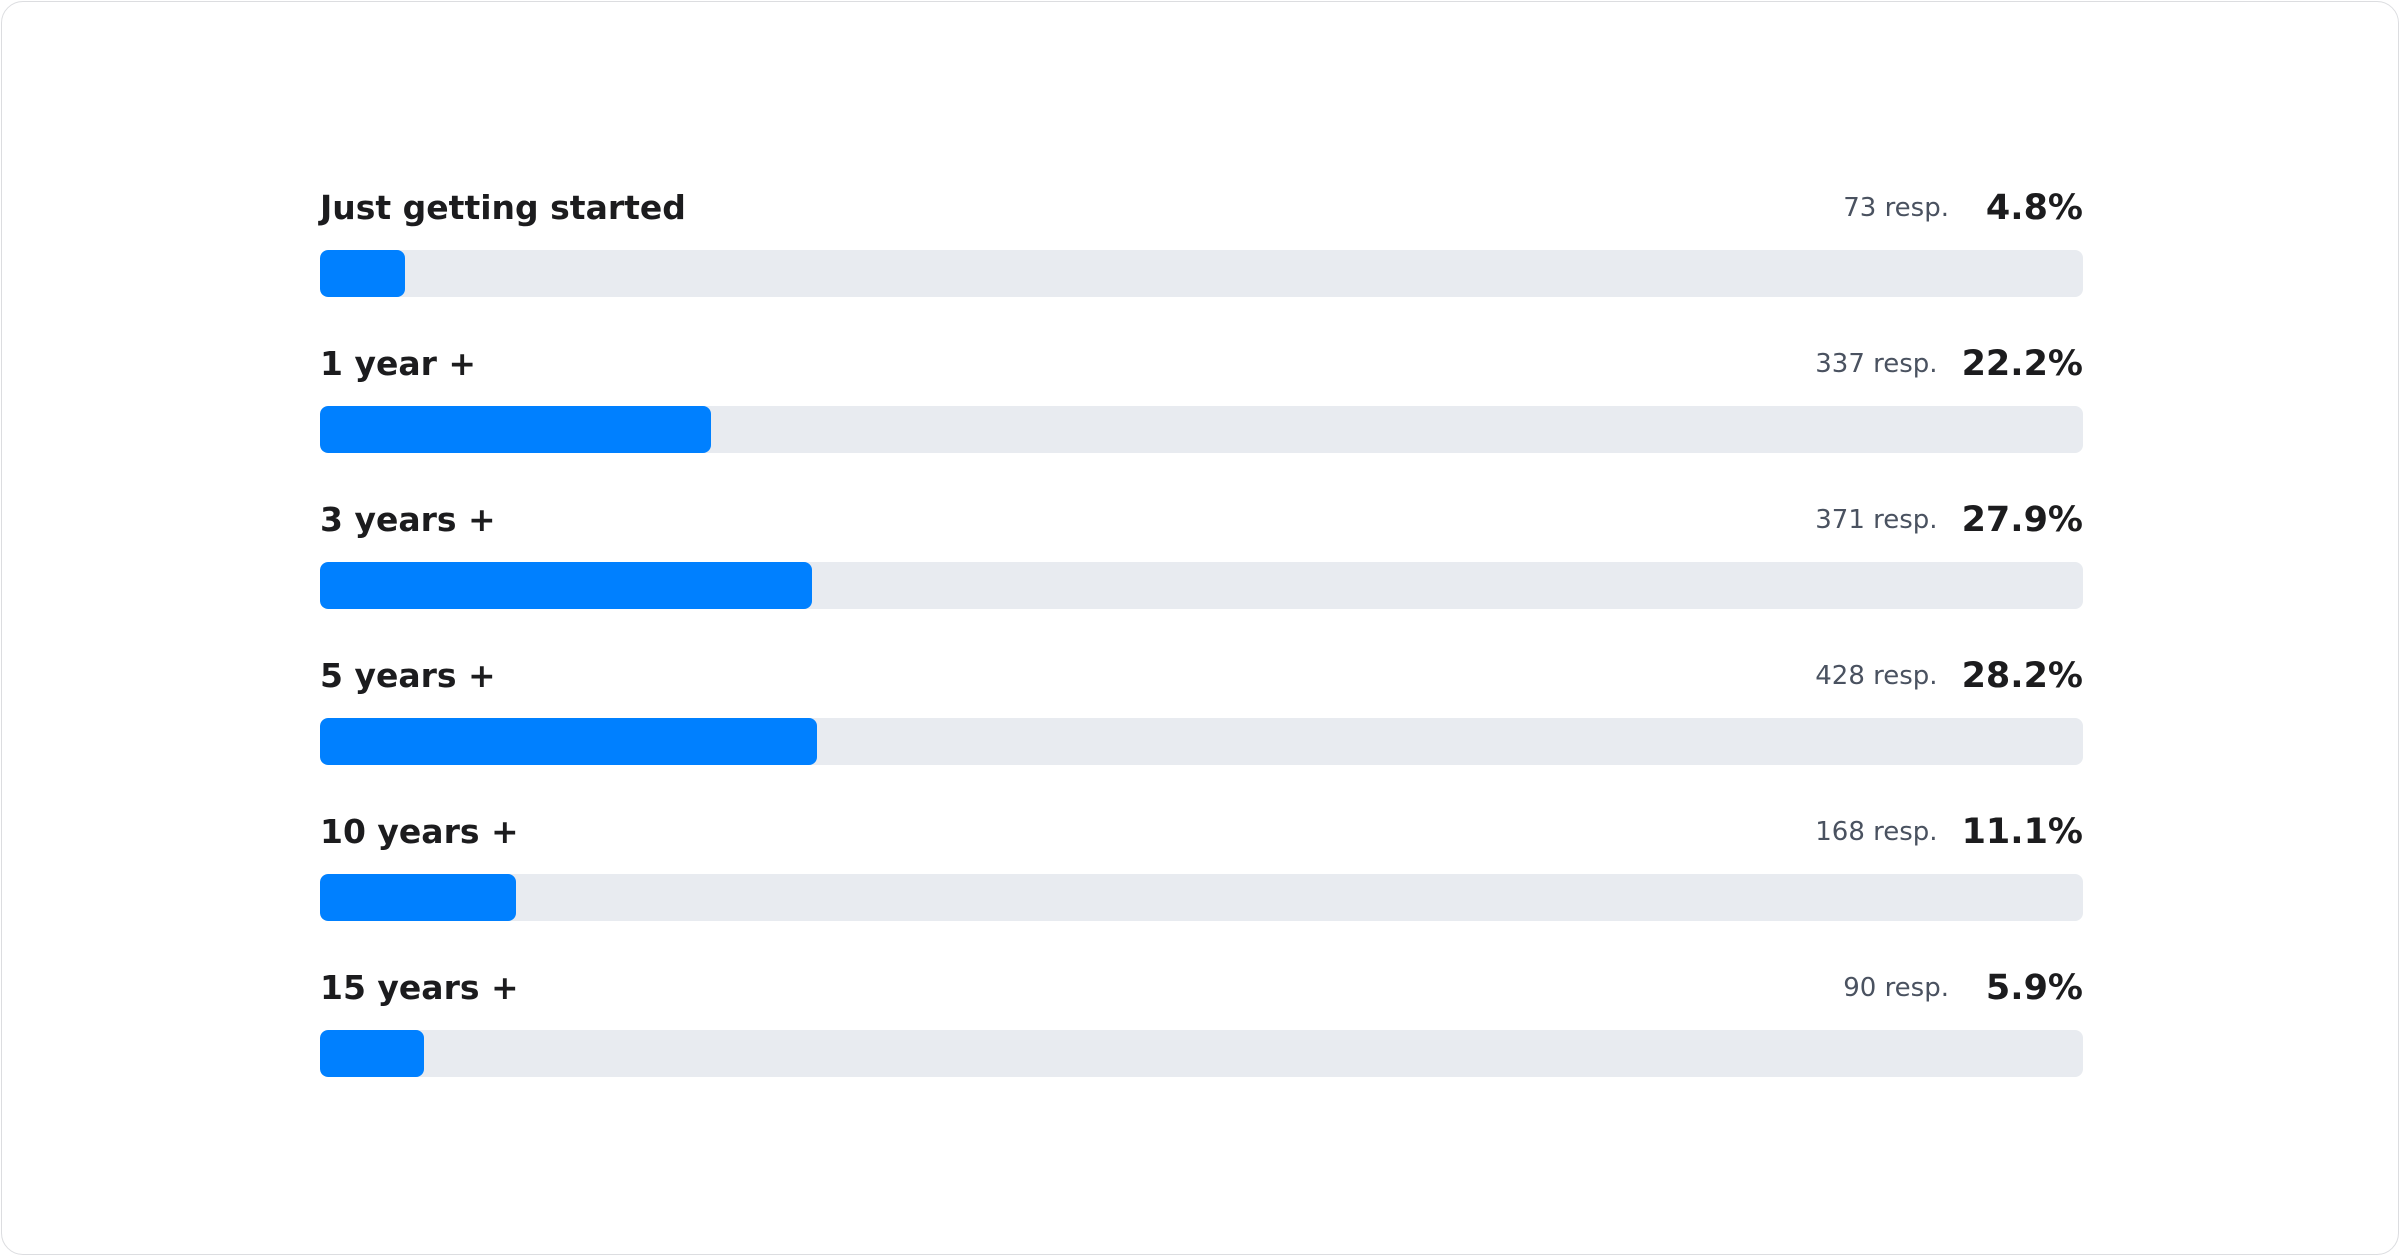 The width and height of the screenshot is (2400, 1256). I want to click on bar-row: 15 years + 90 resp. 5.9%, so click(1201, 1035).